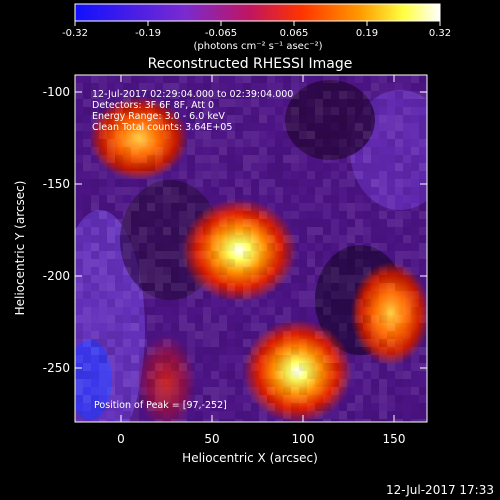  I want to click on x-tick-label: 0, so click(121, 439).